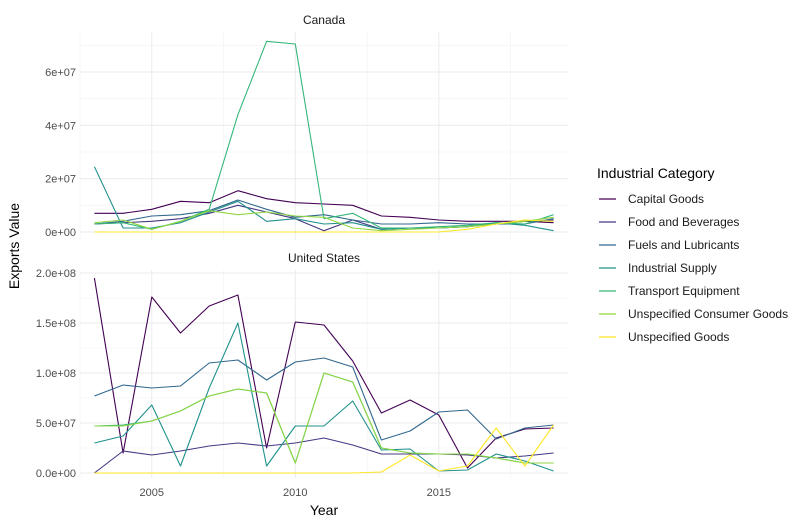 This screenshot has width=800, height=525. Describe the element at coordinates (656, 173) in the screenshot. I see `legend-title: Industrial Category` at that location.